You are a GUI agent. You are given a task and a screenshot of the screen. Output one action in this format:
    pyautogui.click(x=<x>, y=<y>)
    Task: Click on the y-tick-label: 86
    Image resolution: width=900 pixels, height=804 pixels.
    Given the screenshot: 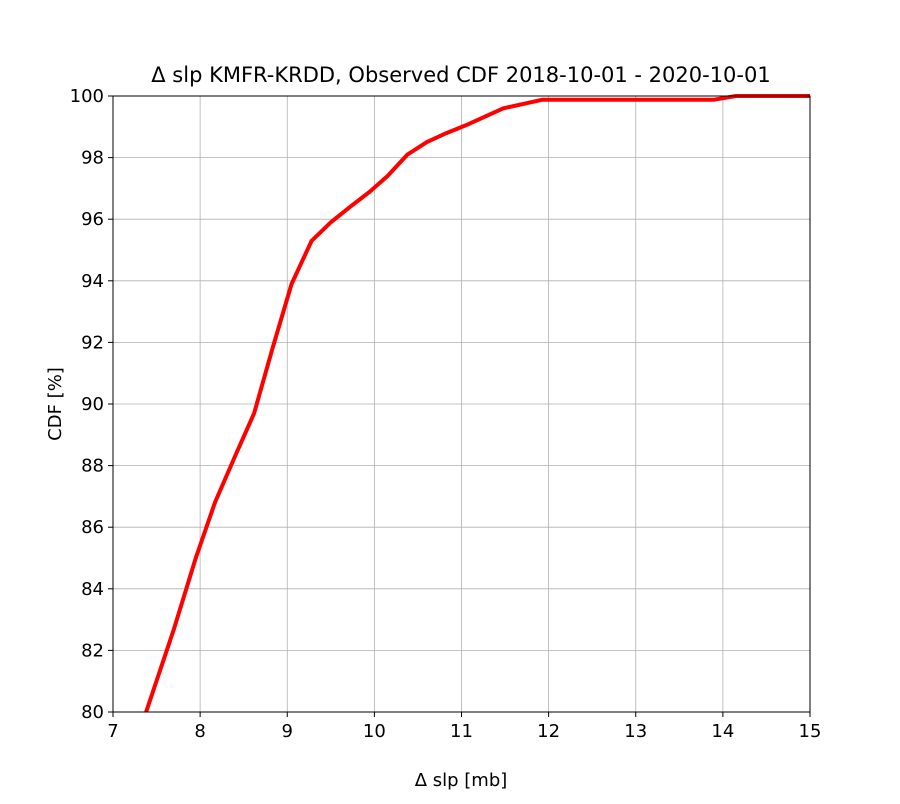 What is the action you would take?
    pyautogui.click(x=92, y=527)
    